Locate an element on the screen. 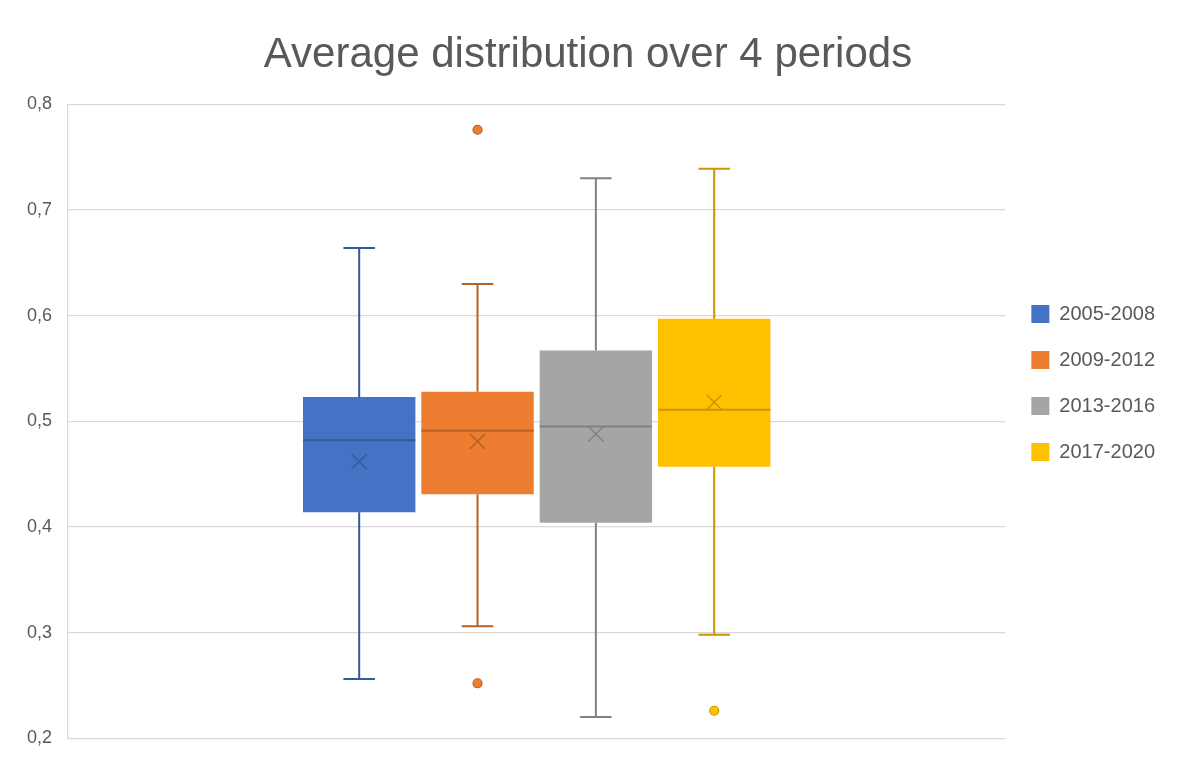  legend-label: 2009-2012 is located at coordinates (1107, 358).